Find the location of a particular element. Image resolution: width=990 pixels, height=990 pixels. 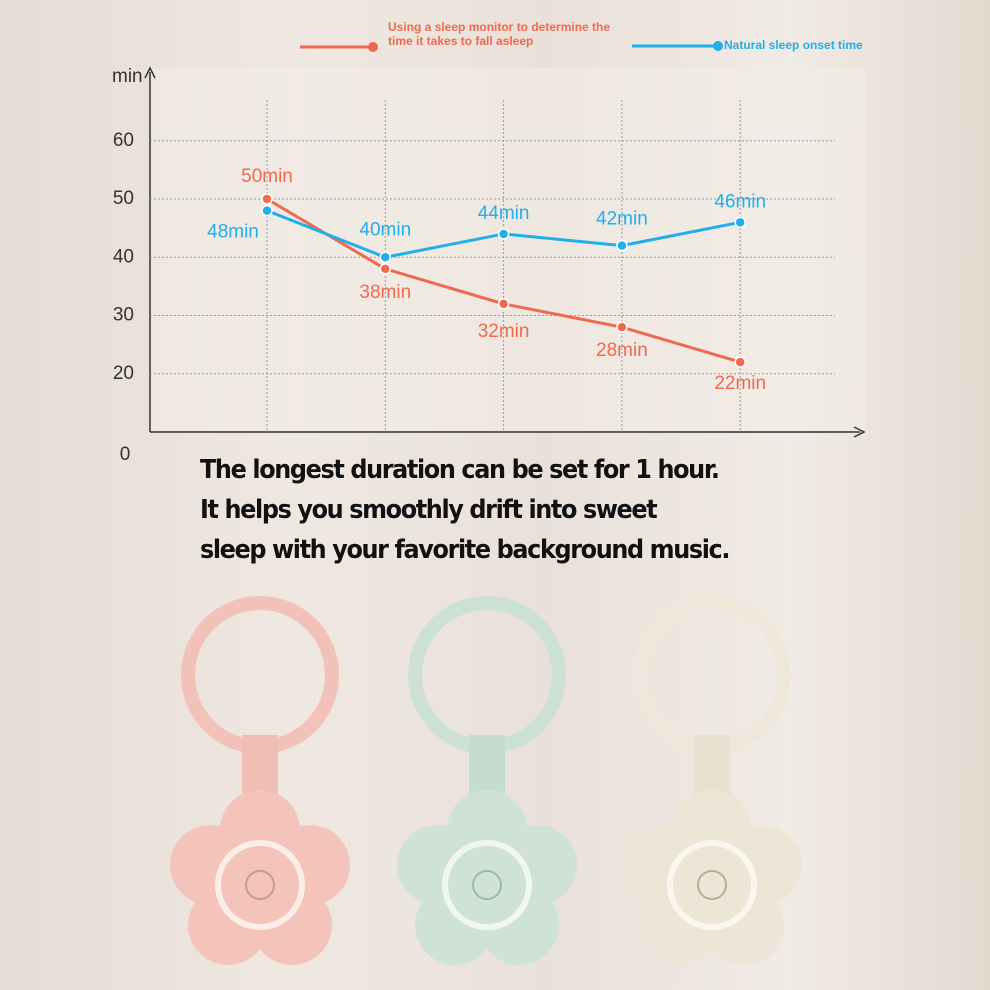

value-label: 32min is located at coordinates (504, 331).